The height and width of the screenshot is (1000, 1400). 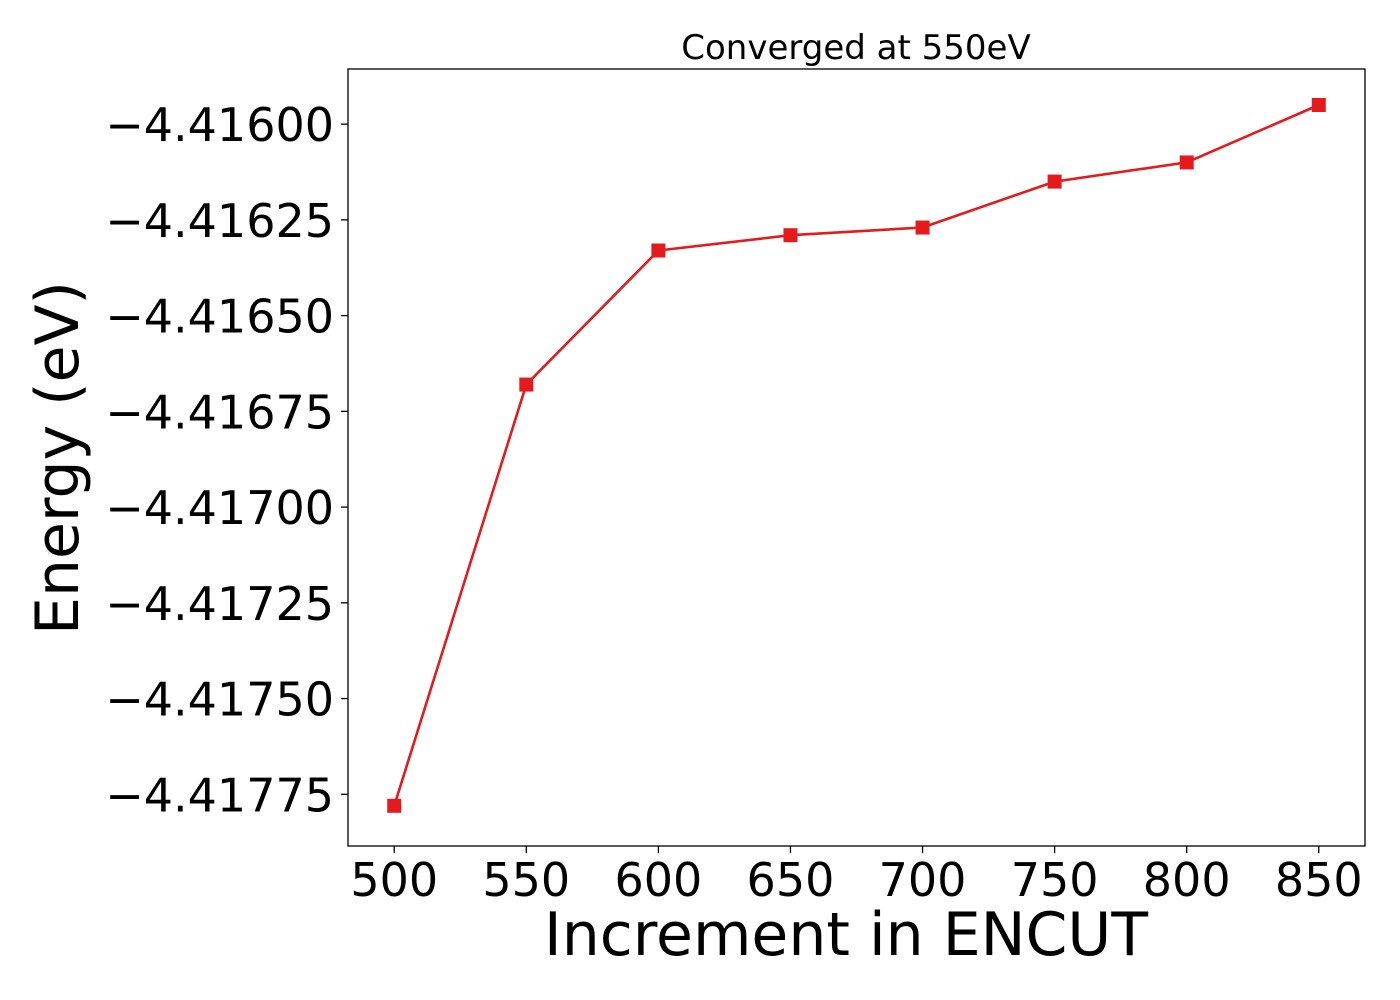 What do you see at coordinates (58, 458) in the screenshot?
I see `y-axis-label: Energy (eV)` at bounding box center [58, 458].